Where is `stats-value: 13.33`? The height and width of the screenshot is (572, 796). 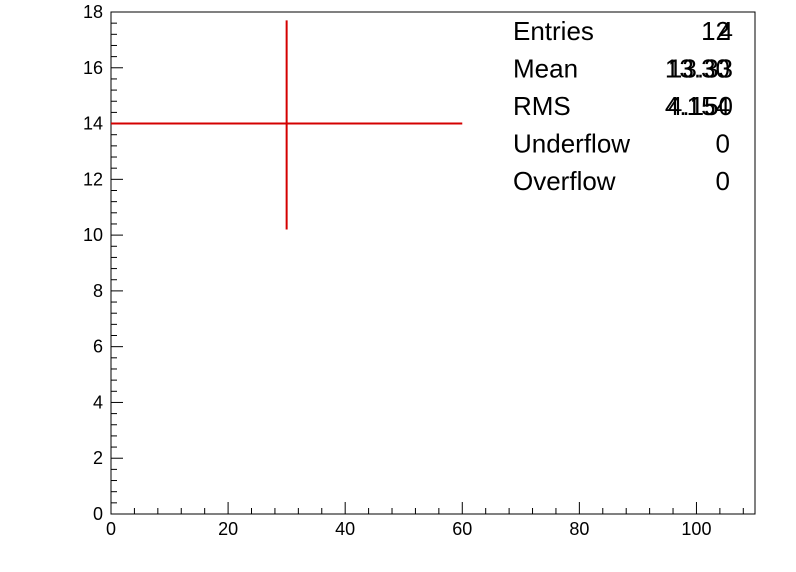 stats-value: 13.33 is located at coordinates (700, 69).